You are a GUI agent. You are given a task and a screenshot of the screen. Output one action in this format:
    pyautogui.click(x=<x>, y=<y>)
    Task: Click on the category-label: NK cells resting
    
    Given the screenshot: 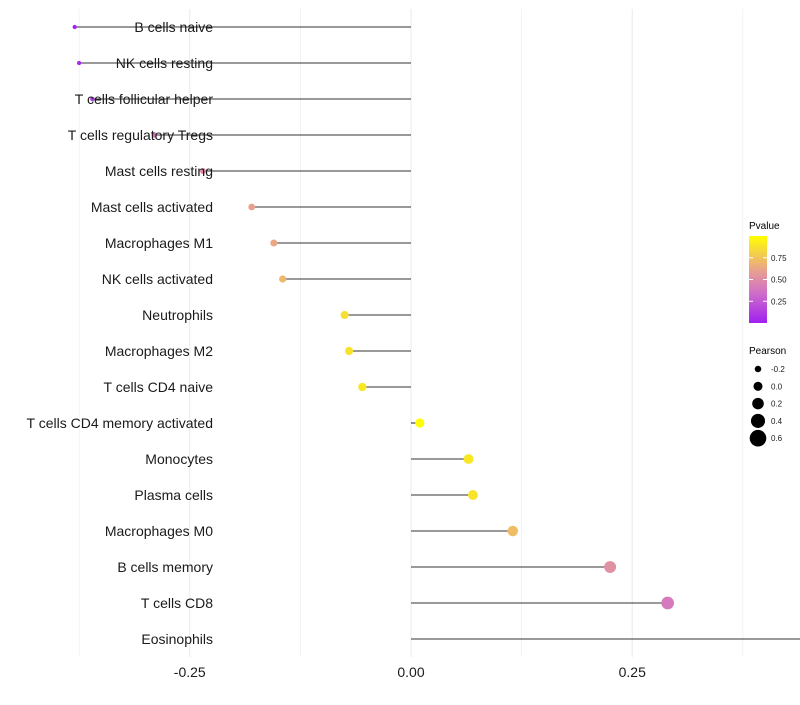 What is the action you would take?
    pyautogui.click(x=164, y=63)
    